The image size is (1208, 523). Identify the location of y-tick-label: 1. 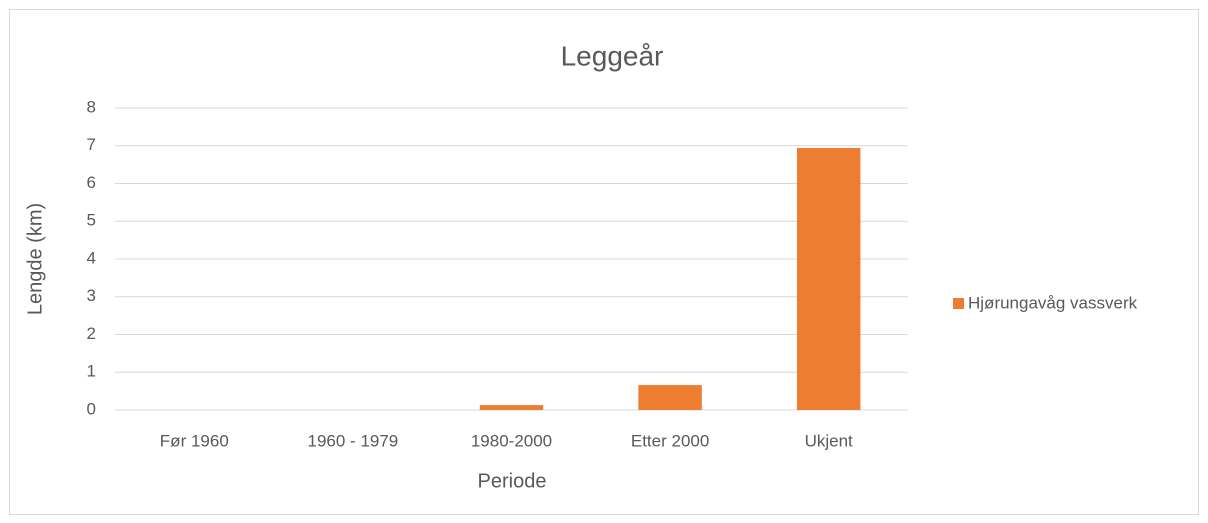
(91, 371).